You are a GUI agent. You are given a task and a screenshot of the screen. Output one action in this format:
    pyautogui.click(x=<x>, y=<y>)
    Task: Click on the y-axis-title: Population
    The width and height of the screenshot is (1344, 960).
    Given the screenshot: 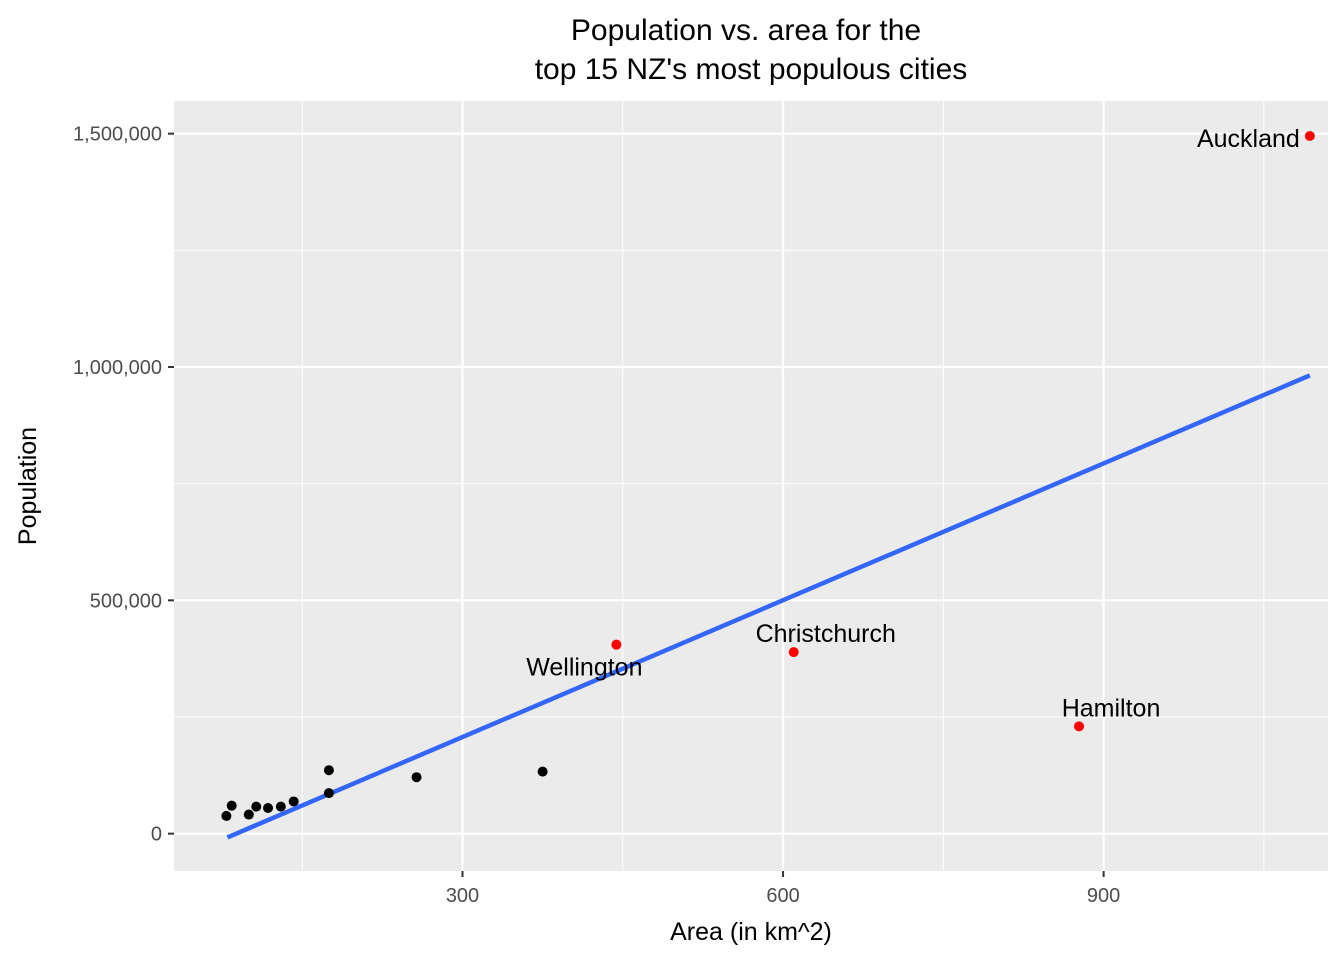 What is the action you would take?
    pyautogui.click(x=28, y=486)
    